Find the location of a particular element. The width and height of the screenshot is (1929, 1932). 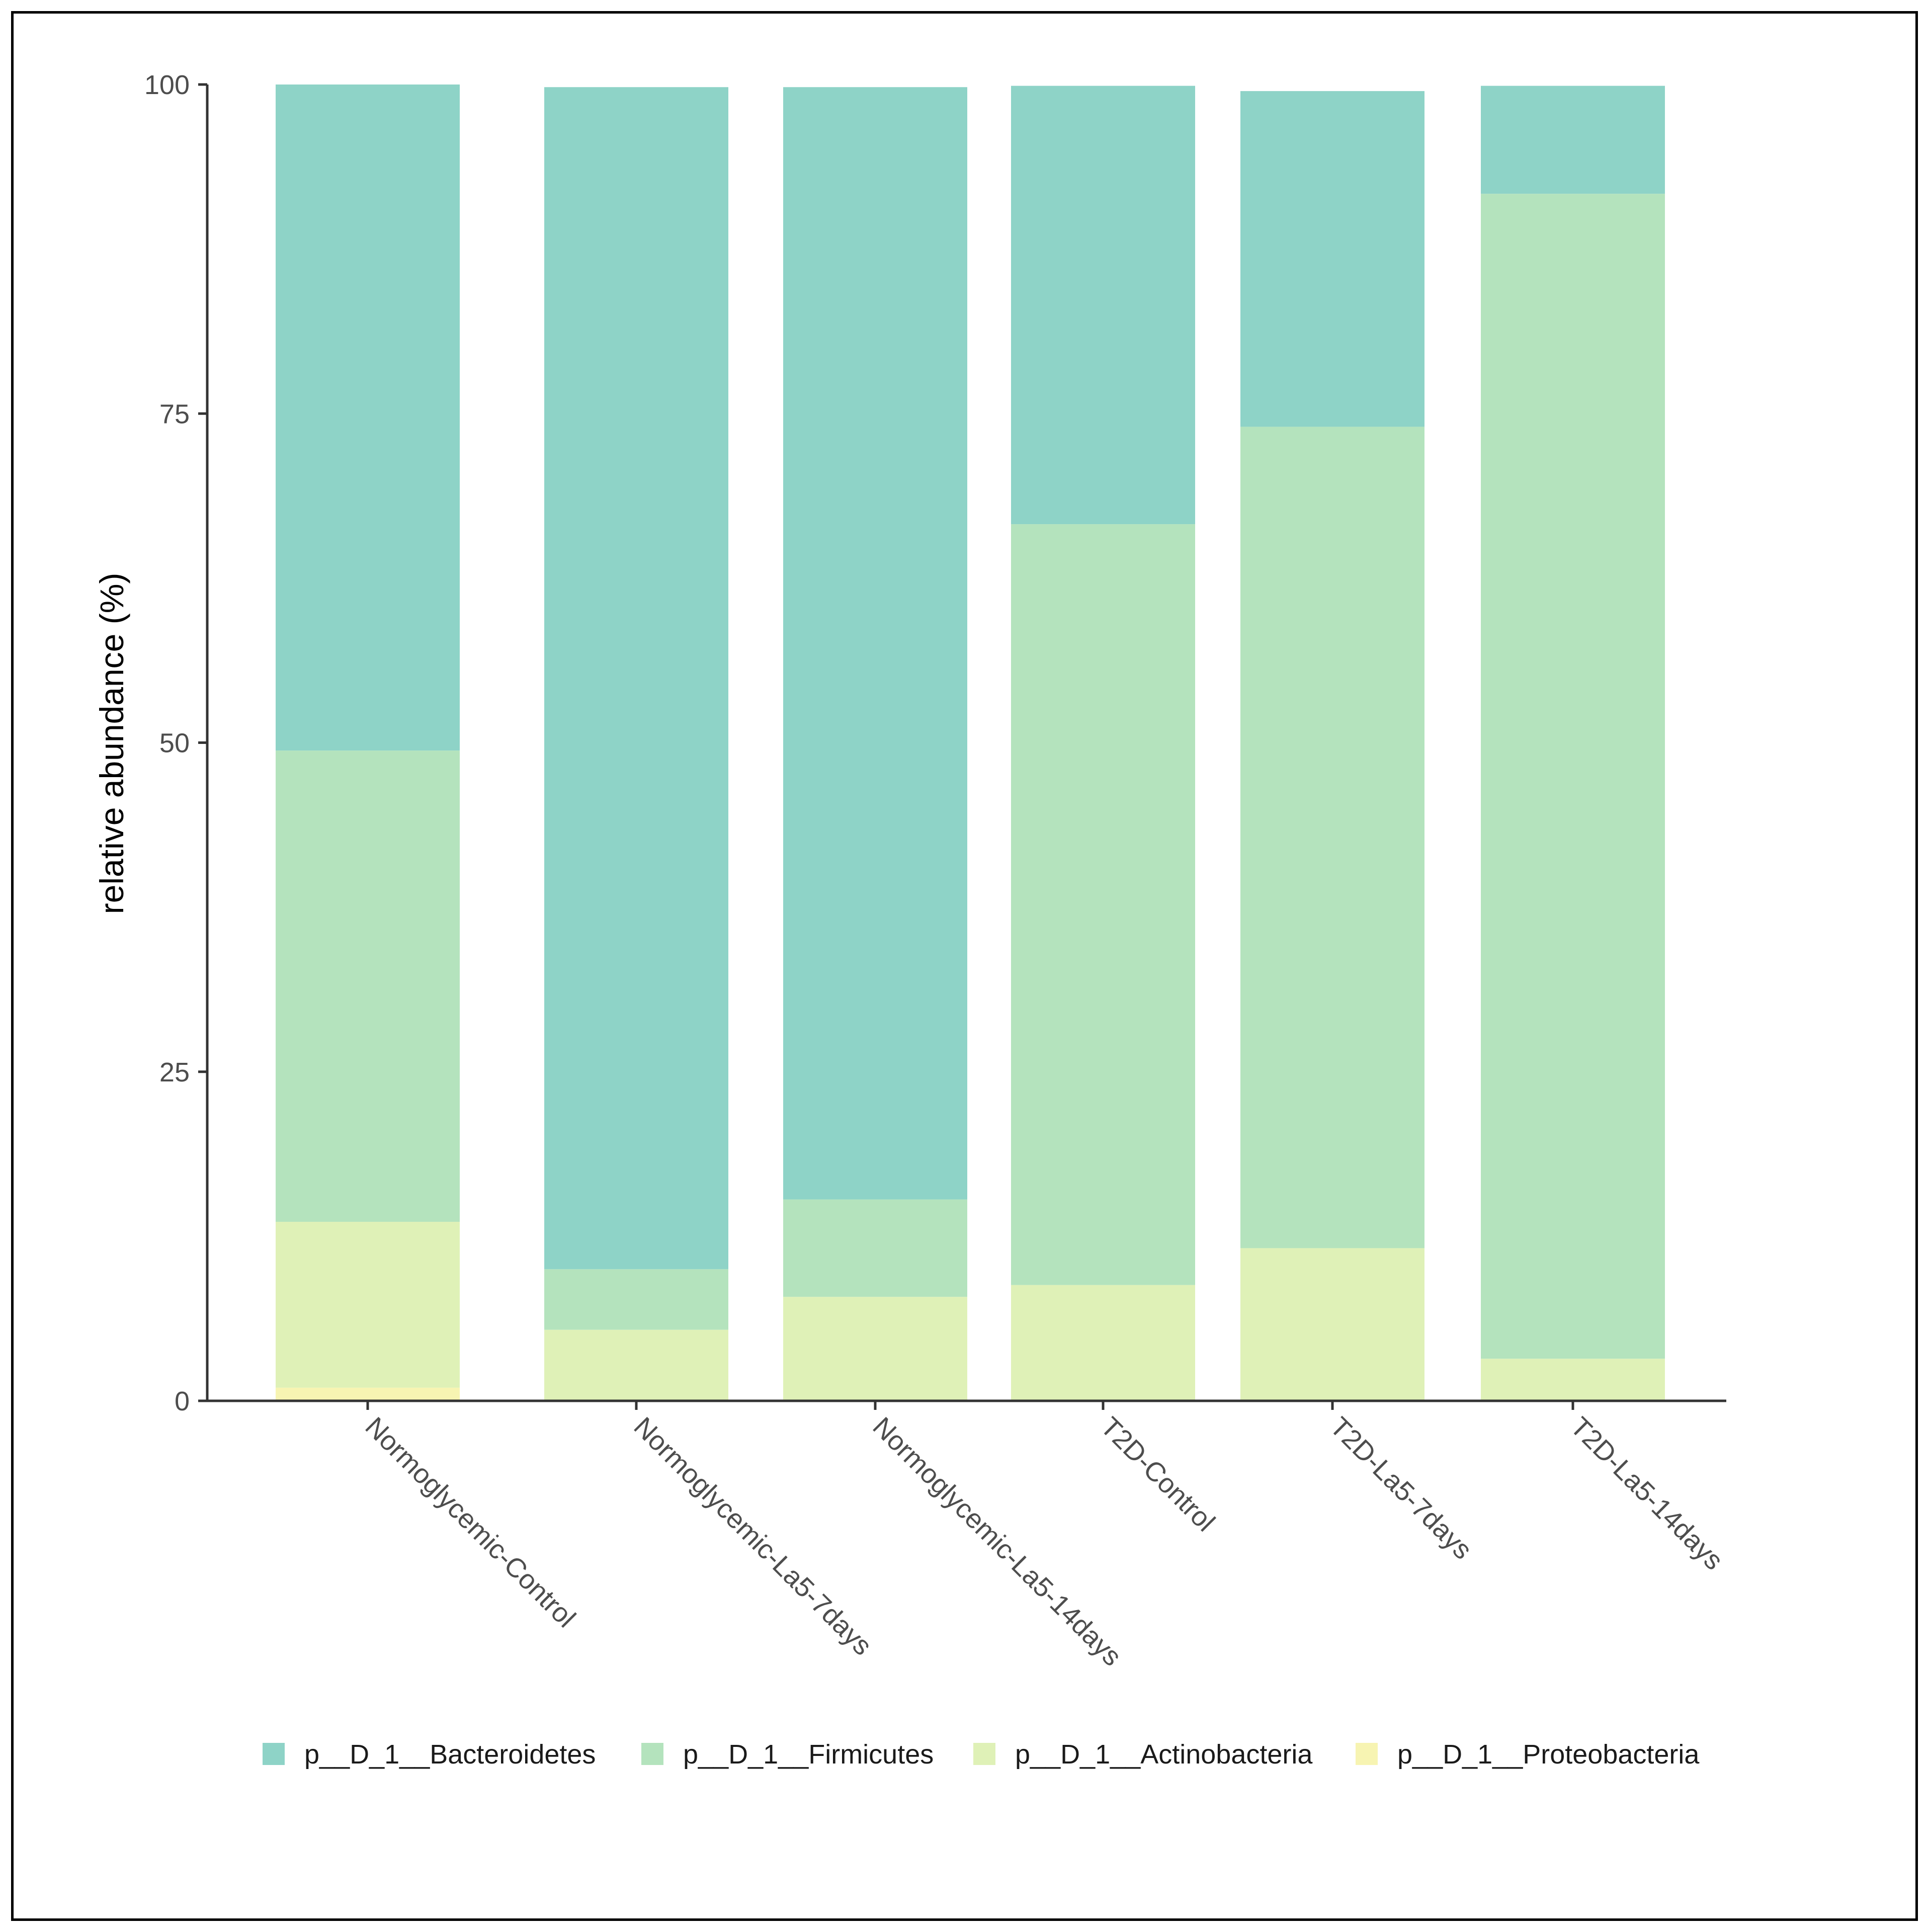

y-axis-title: relative abundance (%) is located at coordinates (112, 743).